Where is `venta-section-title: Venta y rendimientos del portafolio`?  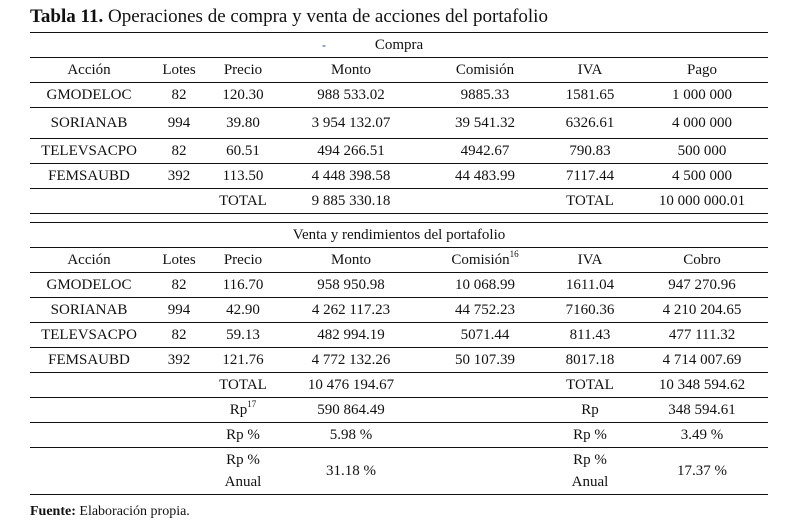 venta-section-title: Venta y rendimientos del portafolio is located at coordinates (399, 235).